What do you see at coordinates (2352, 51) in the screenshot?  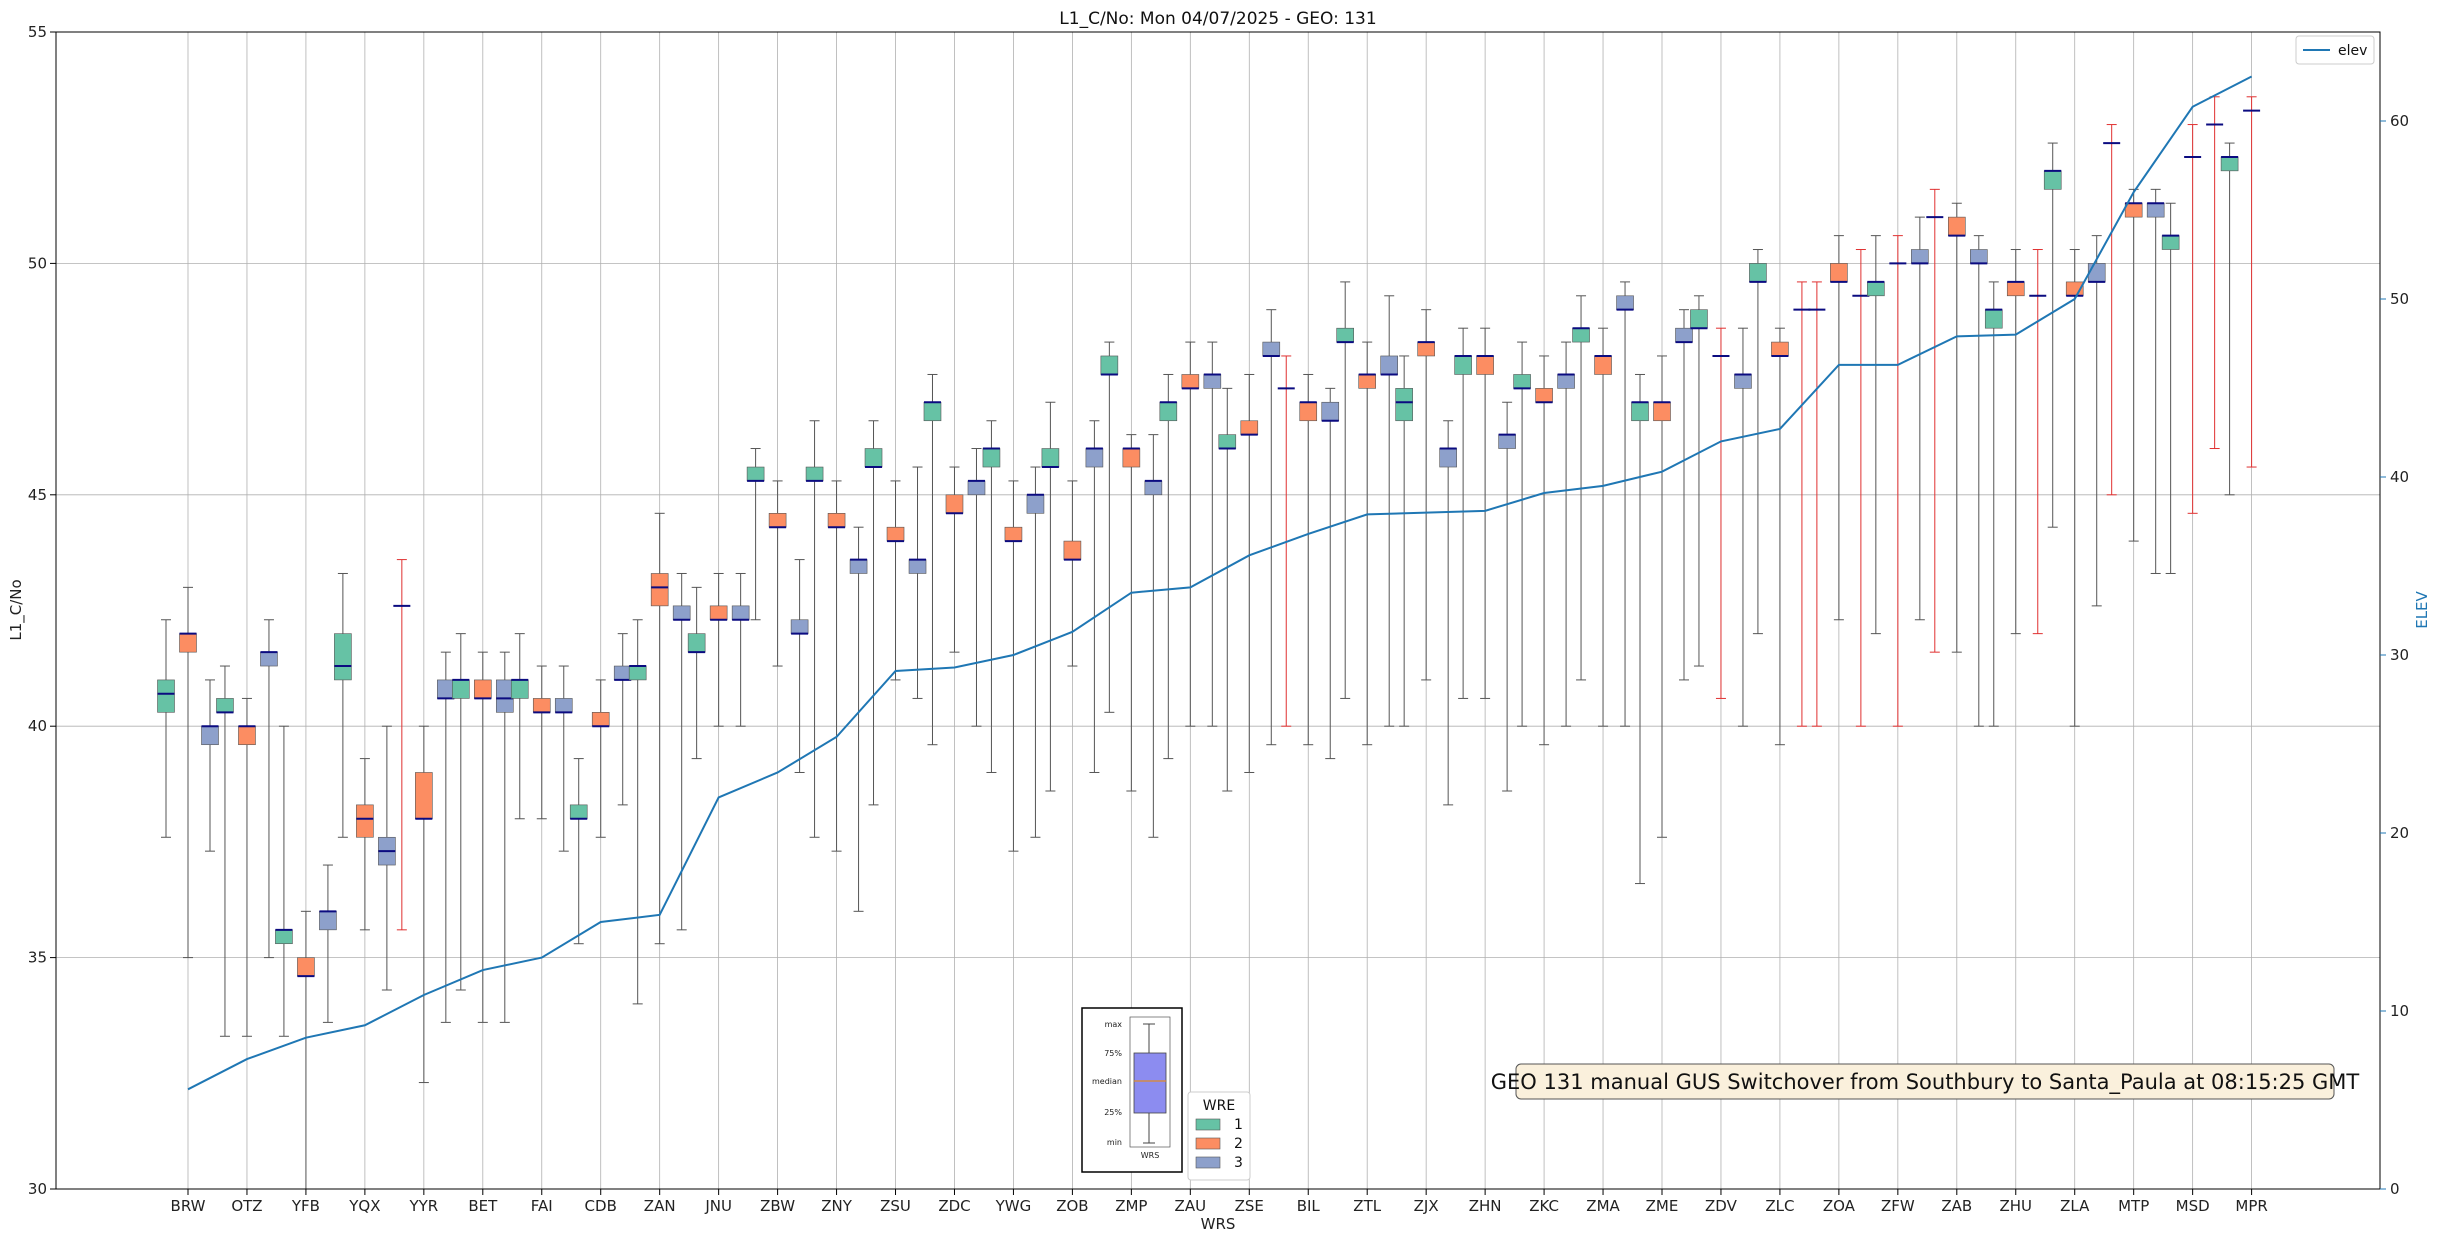 I see `elev-legend-label: elev` at bounding box center [2352, 51].